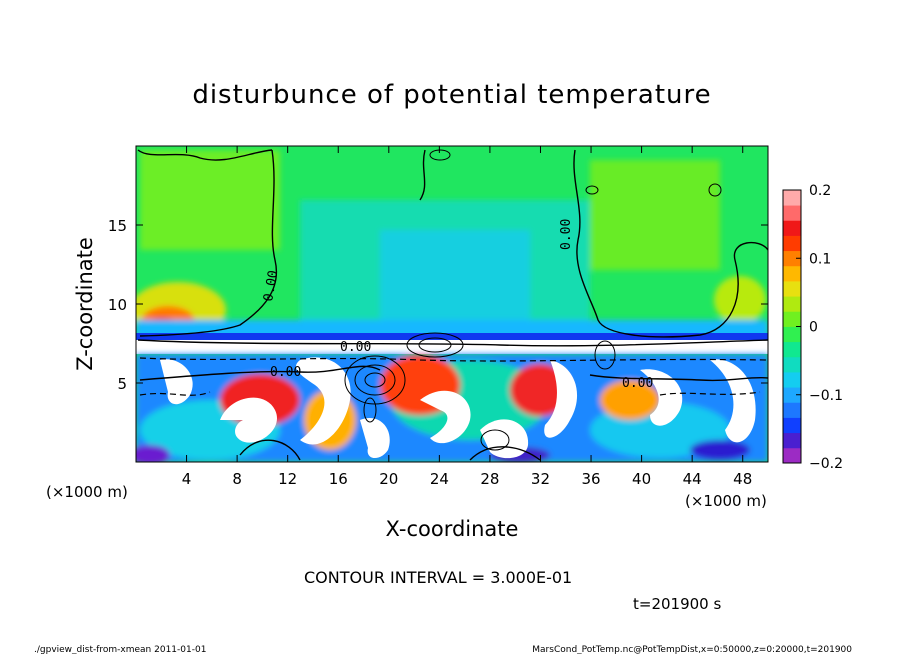 The image size is (904, 654). I want to click on x-tick-label-11: 48, so click(742, 479).